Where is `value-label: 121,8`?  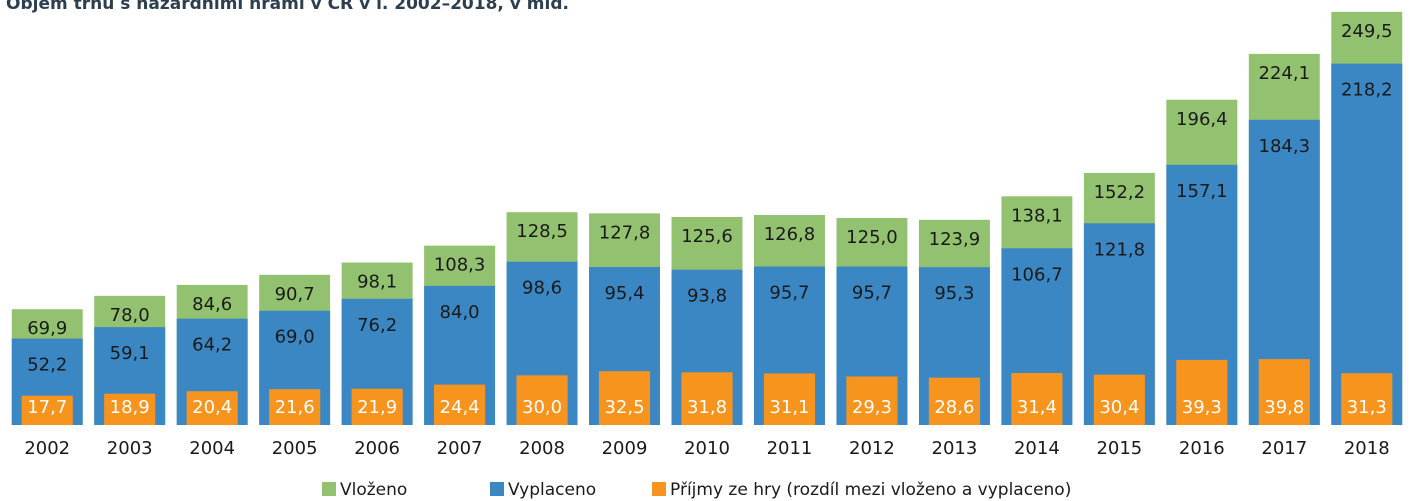
value-label: 121,8 is located at coordinates (1120, 249).